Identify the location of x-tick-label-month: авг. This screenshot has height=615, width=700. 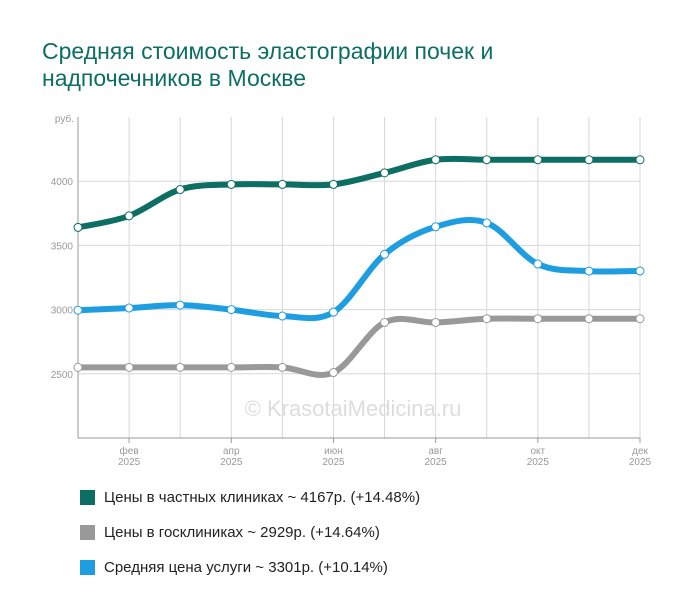
(435, 451).